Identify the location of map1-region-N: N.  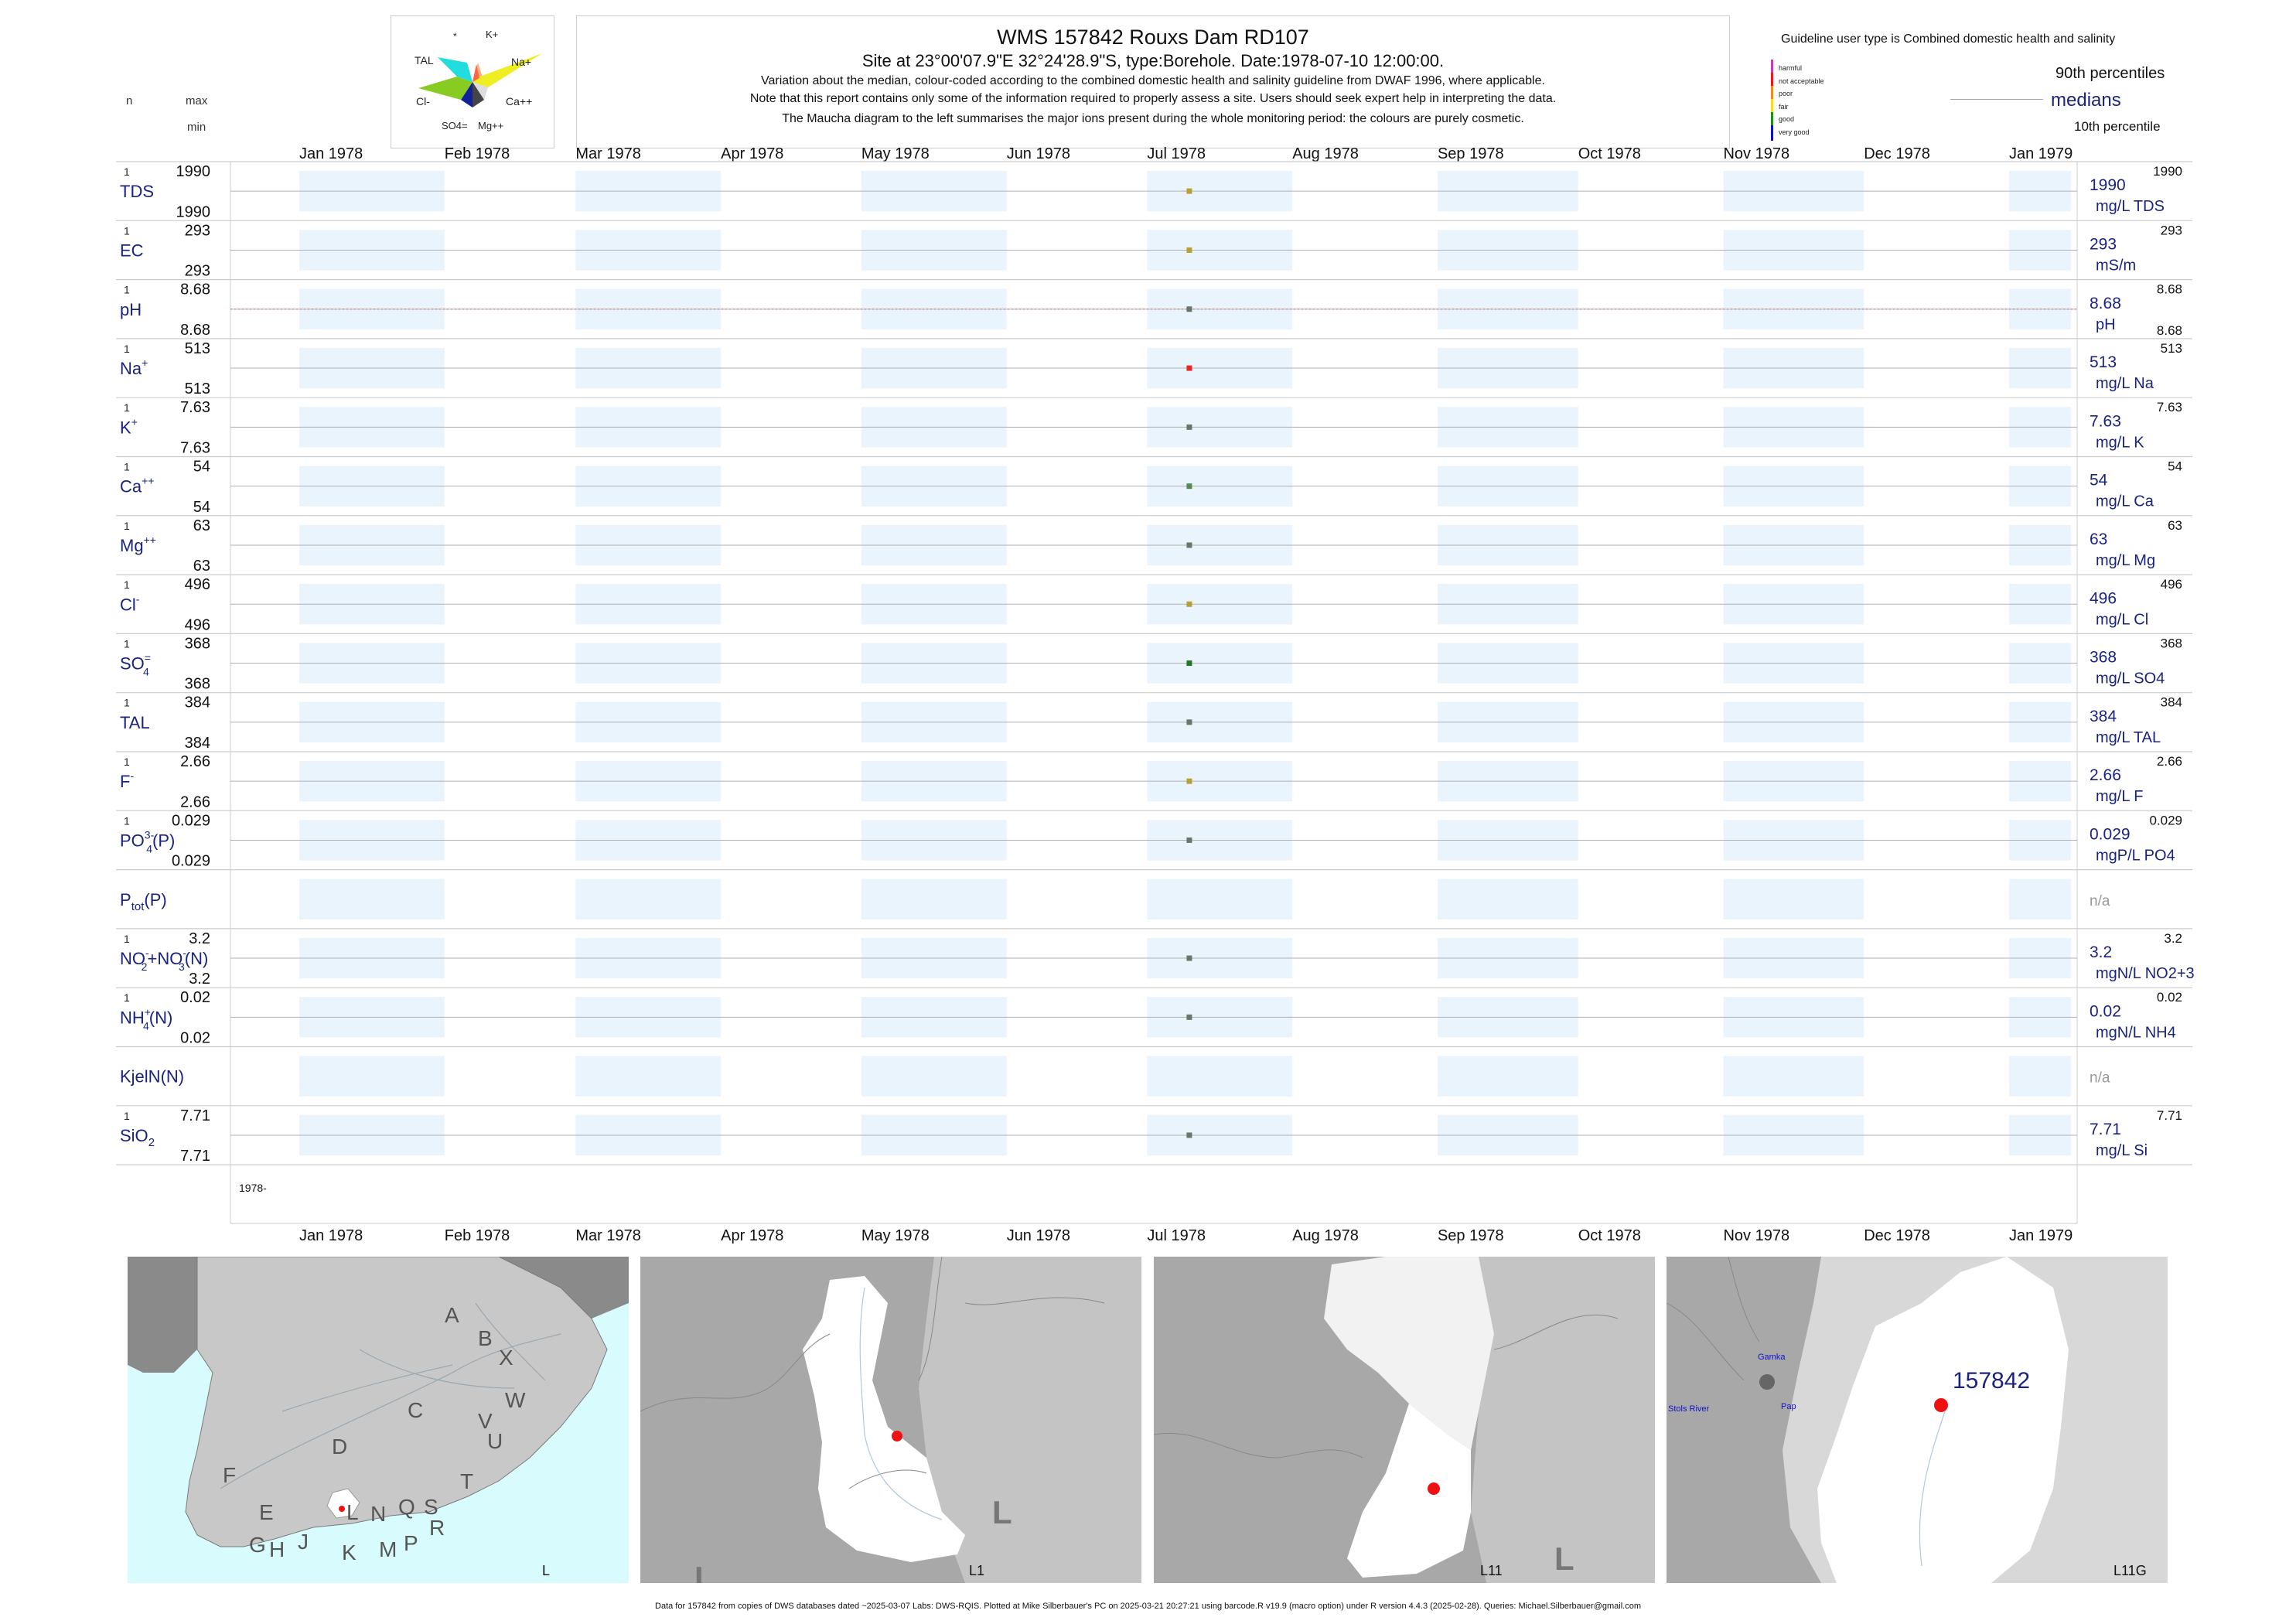
(378, 1514).